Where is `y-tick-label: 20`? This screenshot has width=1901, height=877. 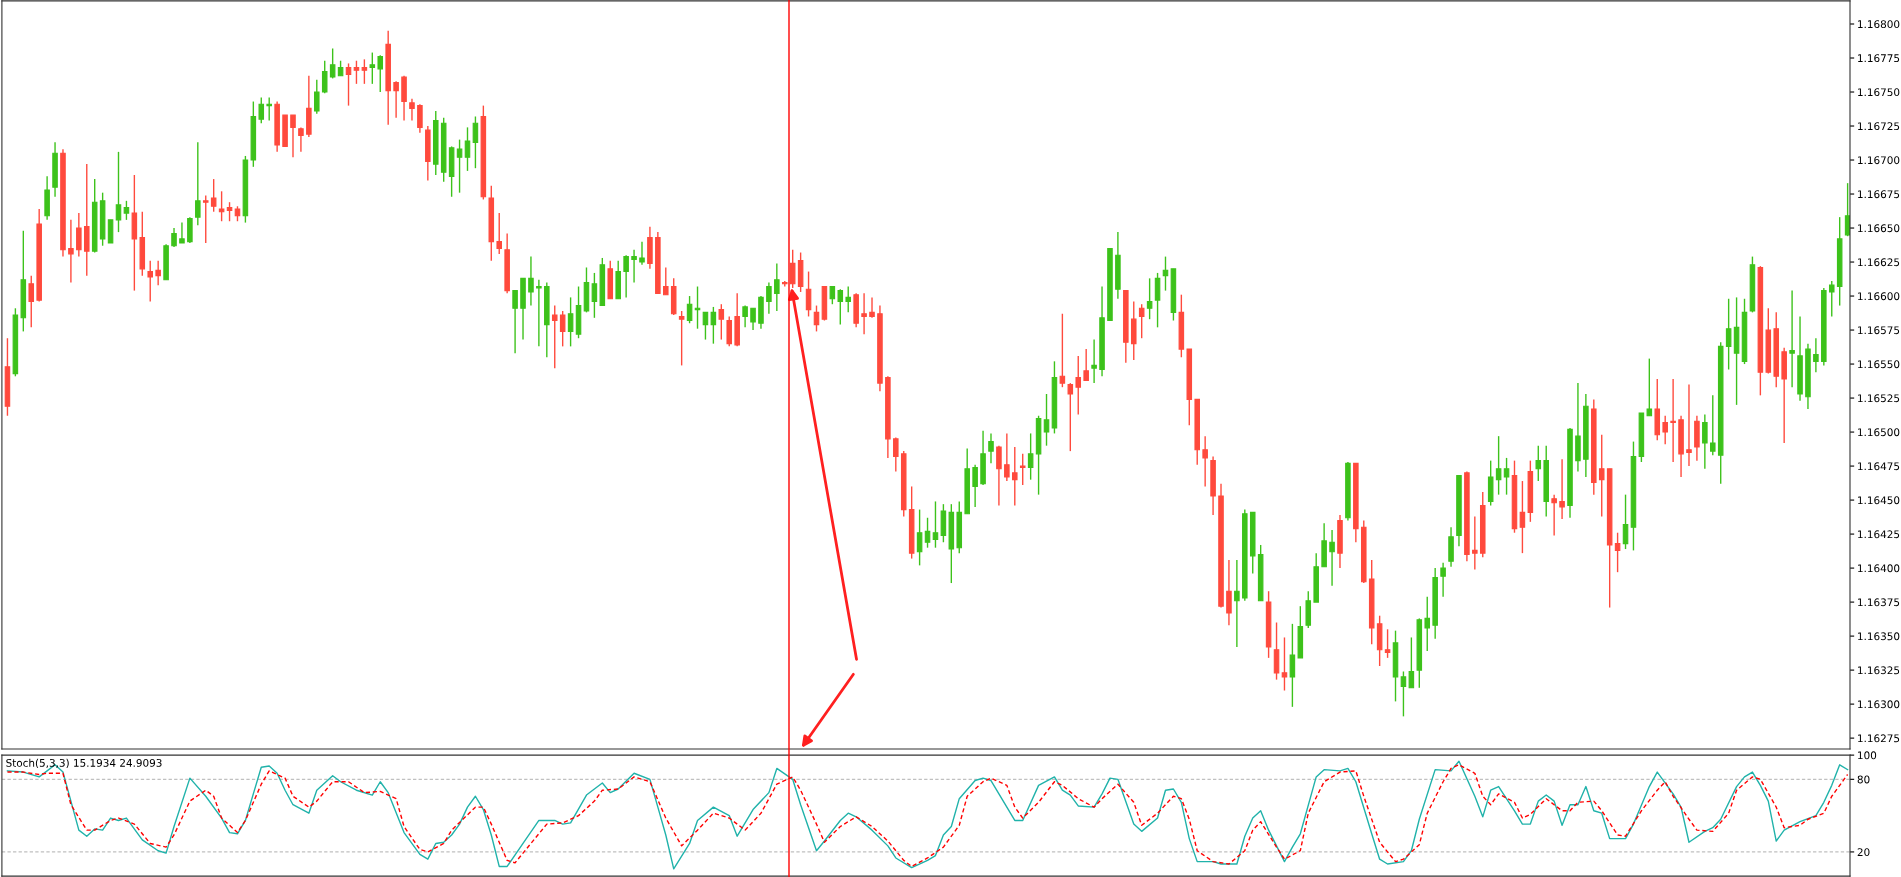 y-tick-label: 20 is located at coordinates (1863, 852).